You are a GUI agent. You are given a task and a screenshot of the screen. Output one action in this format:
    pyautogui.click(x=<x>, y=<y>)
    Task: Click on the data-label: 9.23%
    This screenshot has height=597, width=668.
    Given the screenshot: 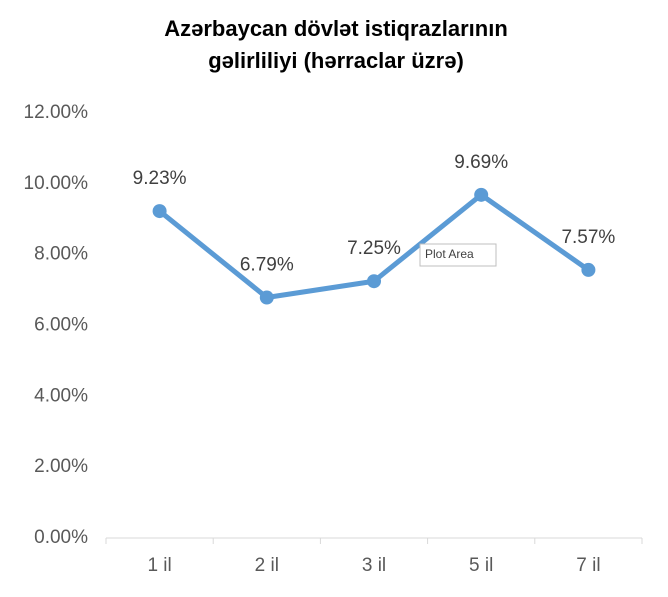 What is the action you would take?
    pyautogui.click(x=160, y=178)
    